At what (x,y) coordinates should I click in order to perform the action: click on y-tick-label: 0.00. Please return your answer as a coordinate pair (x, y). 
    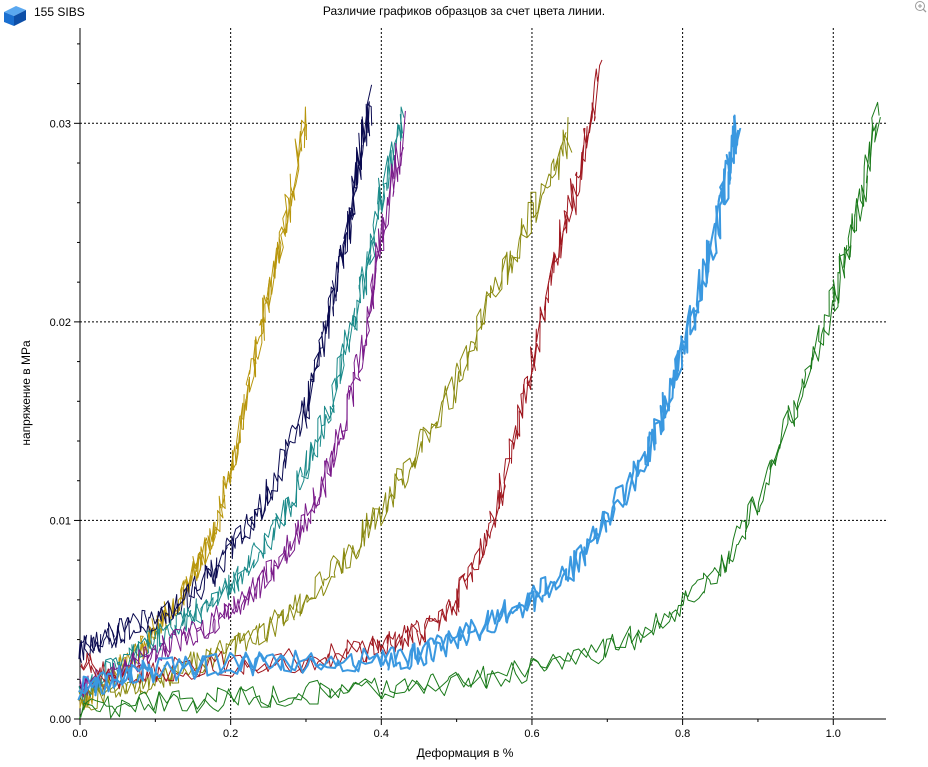
    Looking at the image, I should click on (60, 720).